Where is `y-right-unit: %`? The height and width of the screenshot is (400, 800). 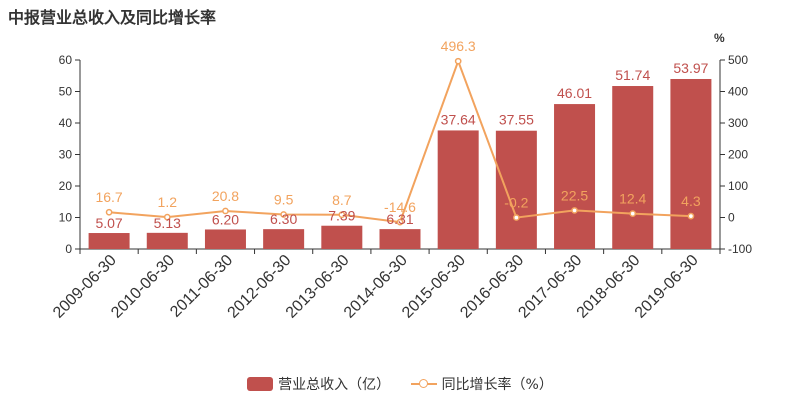
y-right-unit: % is located at coordinates (719, 38).